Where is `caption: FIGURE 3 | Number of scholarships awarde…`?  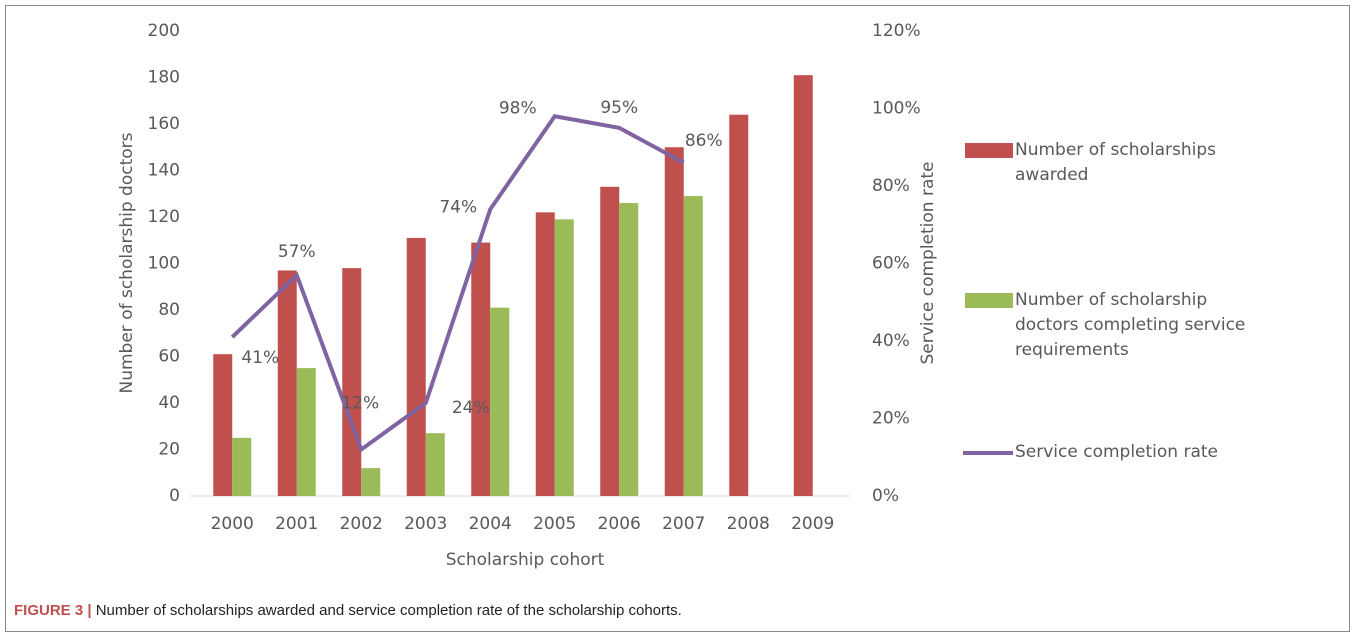 caption: FIGURE 3 | Number of scholarships awarde… is located at coordinates (348, 610).